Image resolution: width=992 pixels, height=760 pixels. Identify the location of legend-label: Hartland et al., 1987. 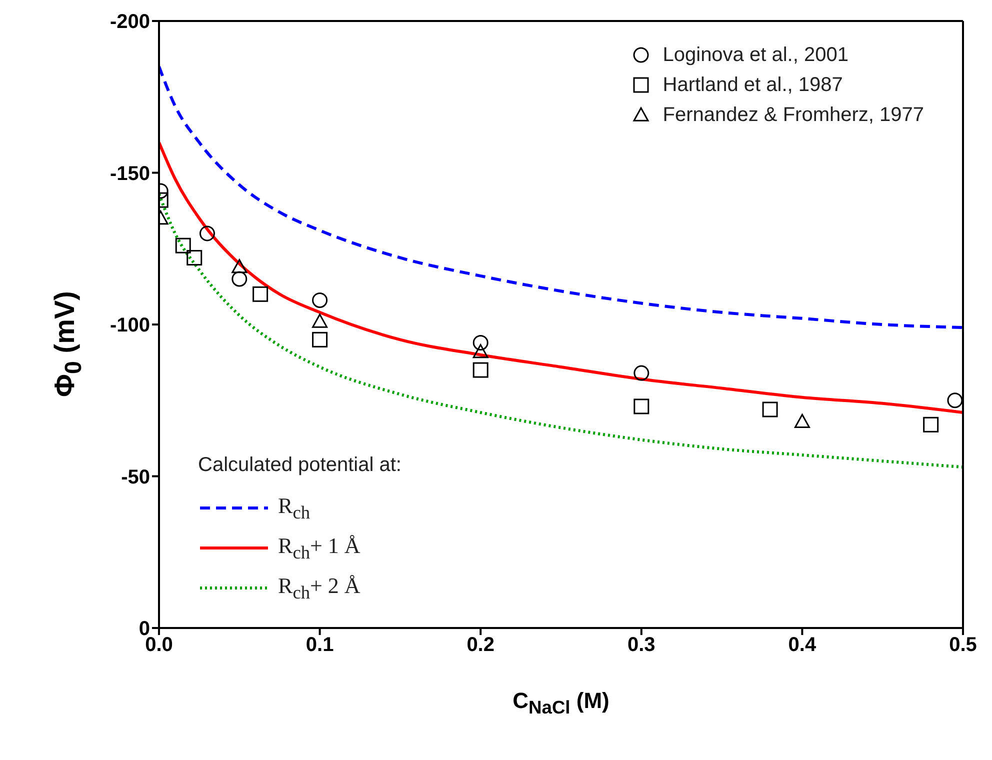
(752, 85).